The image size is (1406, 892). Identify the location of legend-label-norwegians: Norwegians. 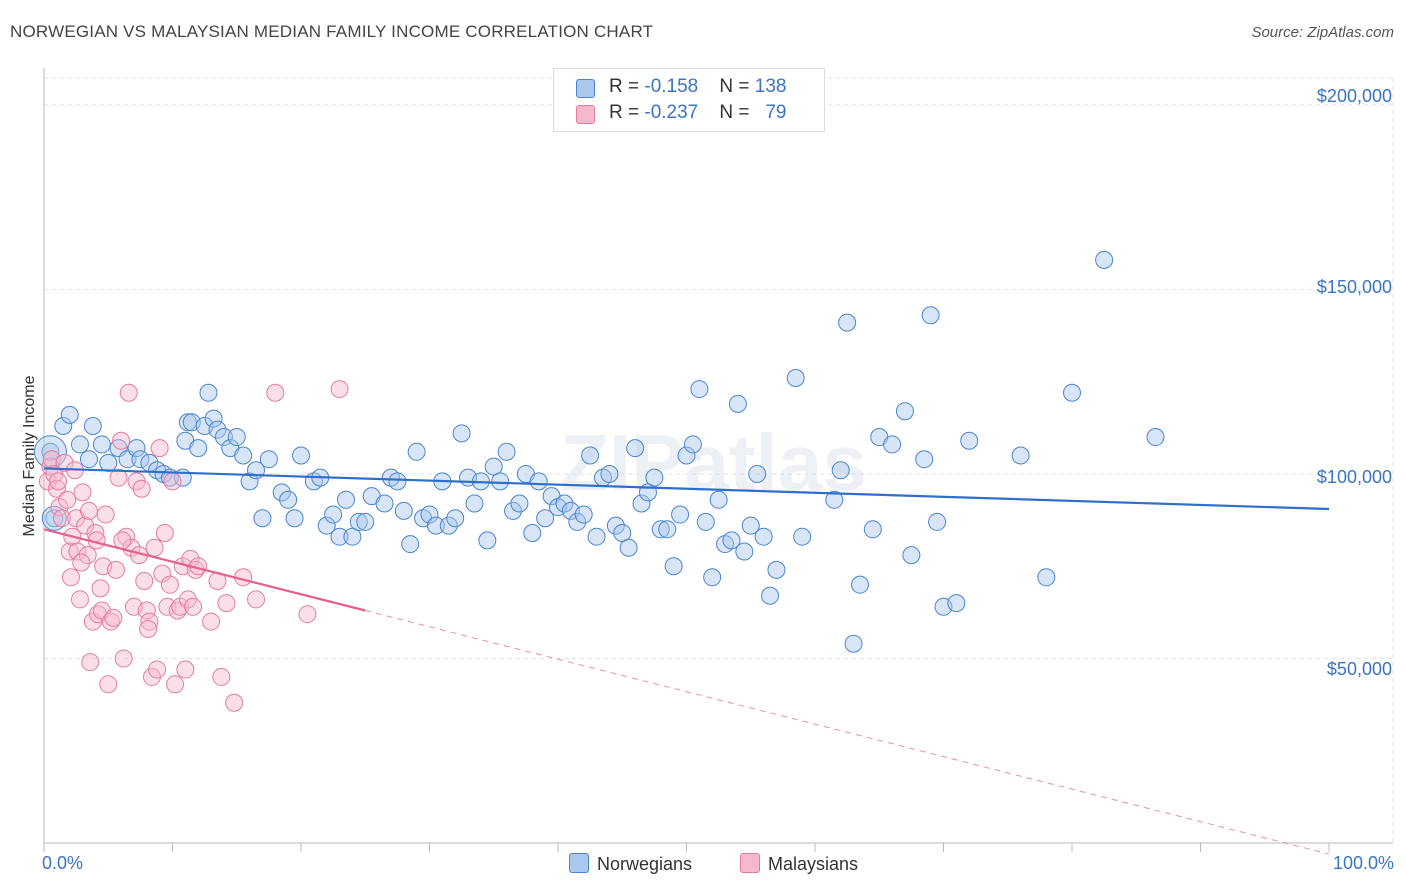
(645, 864).